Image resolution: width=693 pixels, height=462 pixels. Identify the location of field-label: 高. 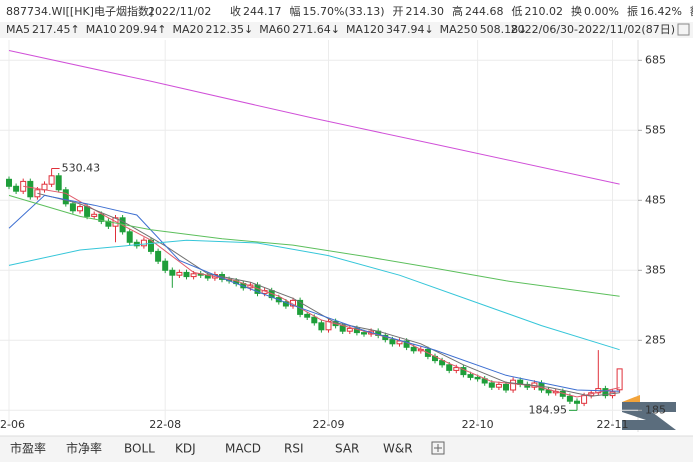
(457, 11).